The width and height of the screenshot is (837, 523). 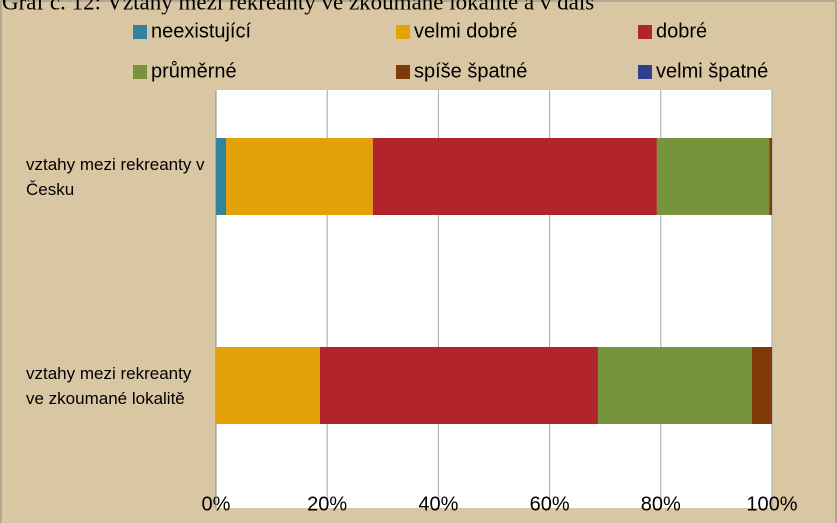 What do you see at coordinates (550, 504) in the screenshot?
I see `x-tick-label: 60%` at bounding box center [550, 504].